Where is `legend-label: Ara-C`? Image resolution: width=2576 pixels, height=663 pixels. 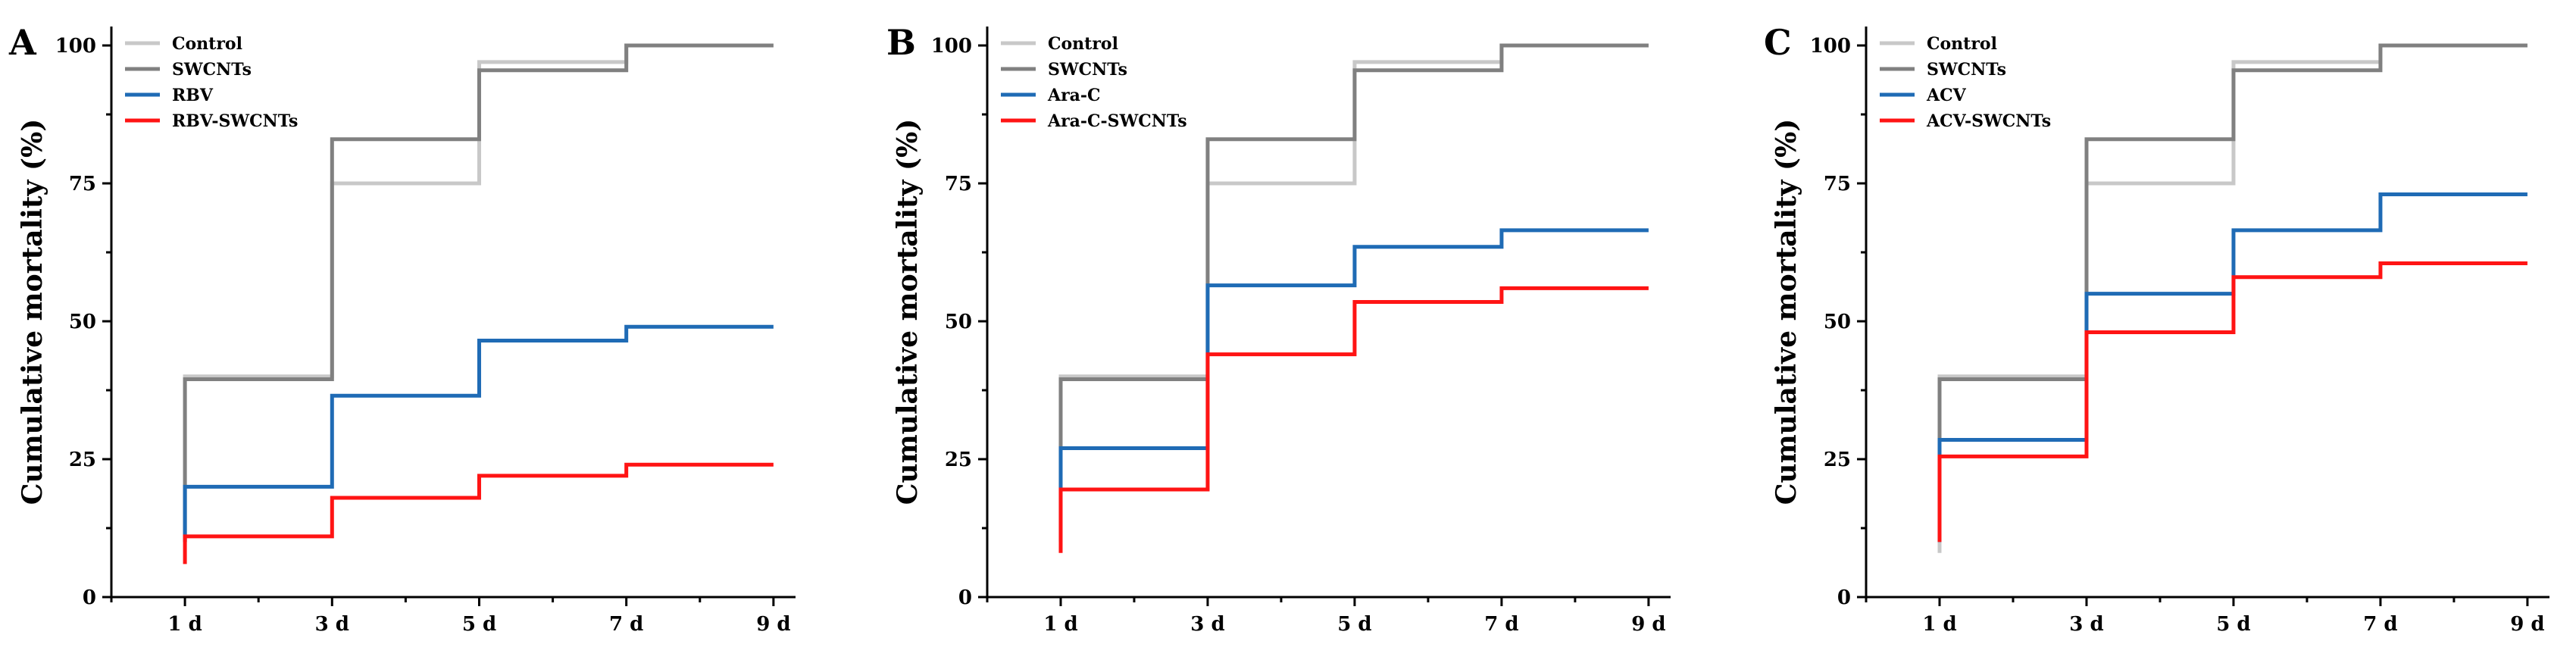 legend-label: Ara-C is located at coordinates (1074, 95).